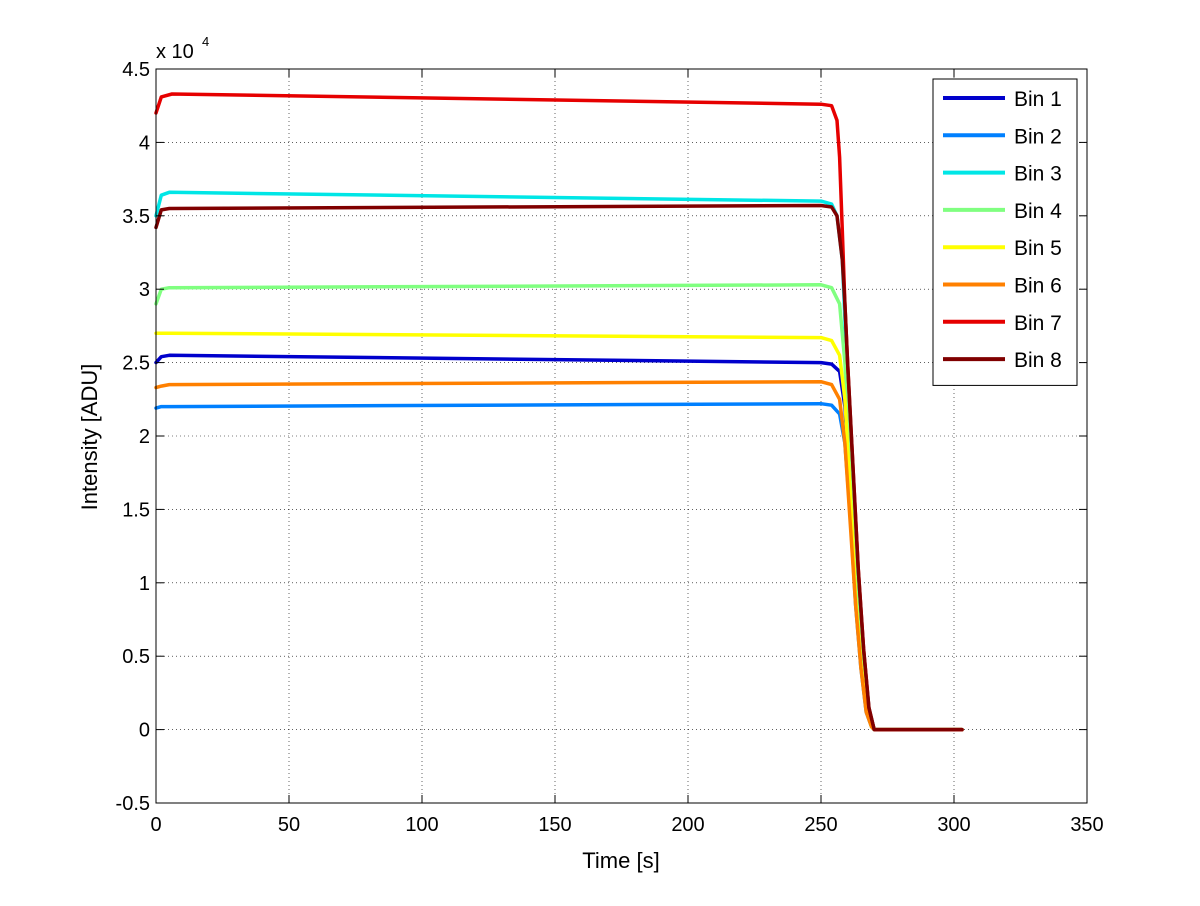 The image size is (1200, 906). I want to click on legend-box, so click(1005, 232).